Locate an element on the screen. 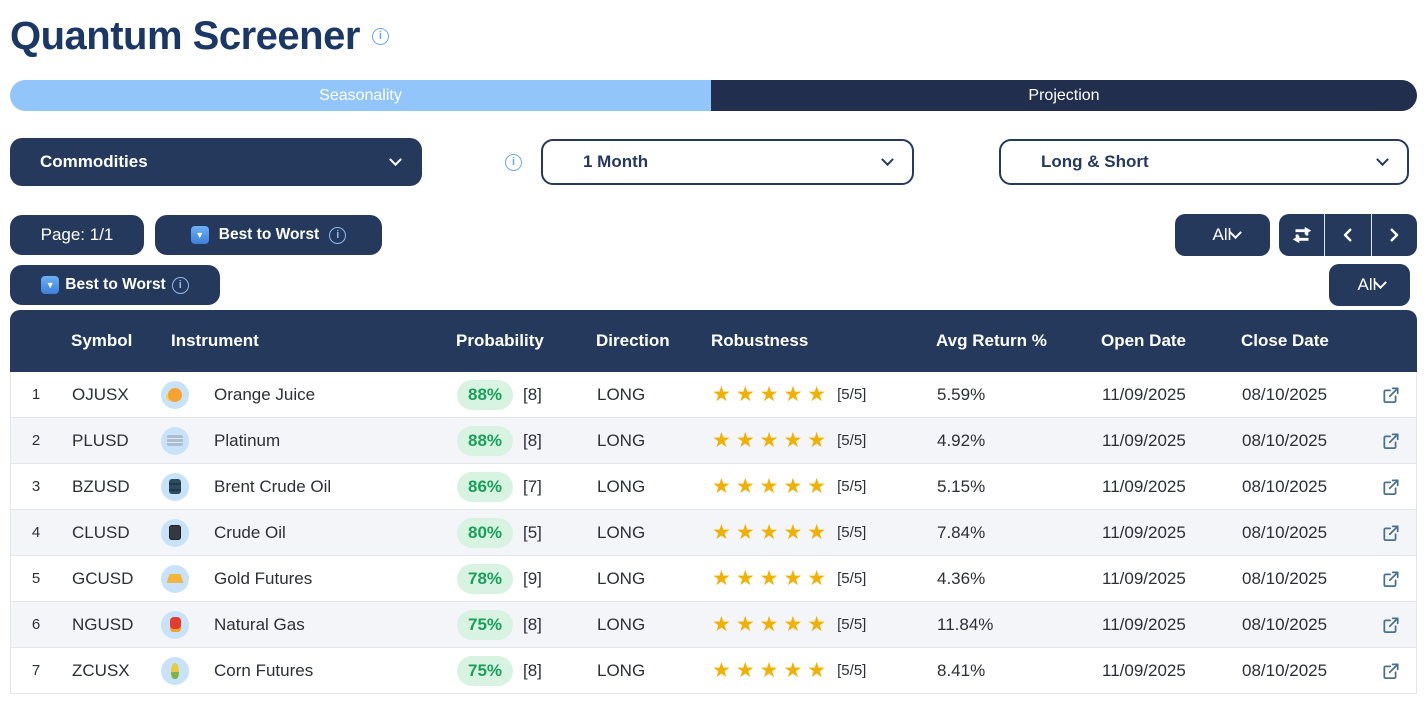 This screenshot has height=705, width=1427. sort-best-to-worst-button-secondary: Best to Worst is located at coordinates (115, 285).